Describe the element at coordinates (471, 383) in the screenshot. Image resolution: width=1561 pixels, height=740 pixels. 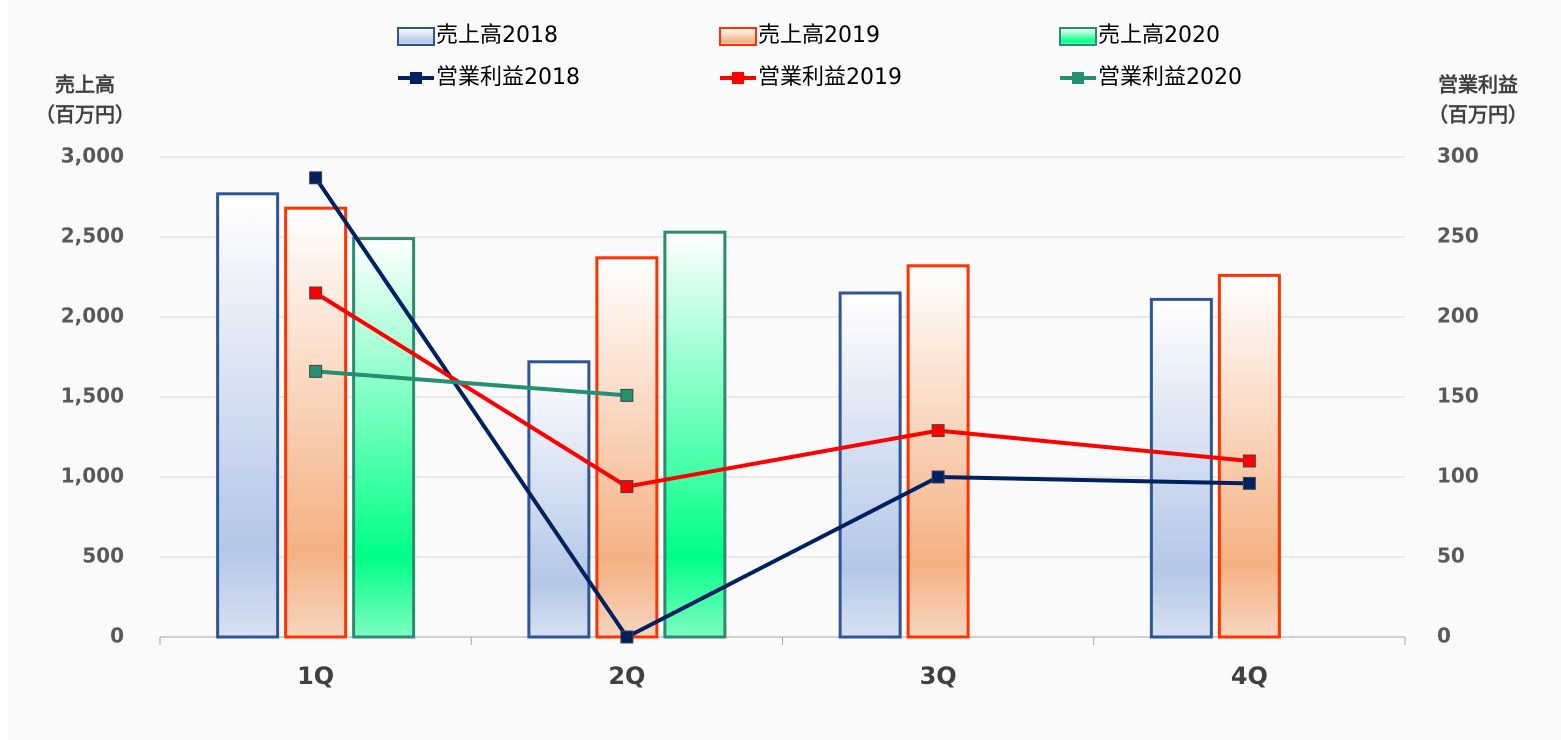
I see `line` at that location.